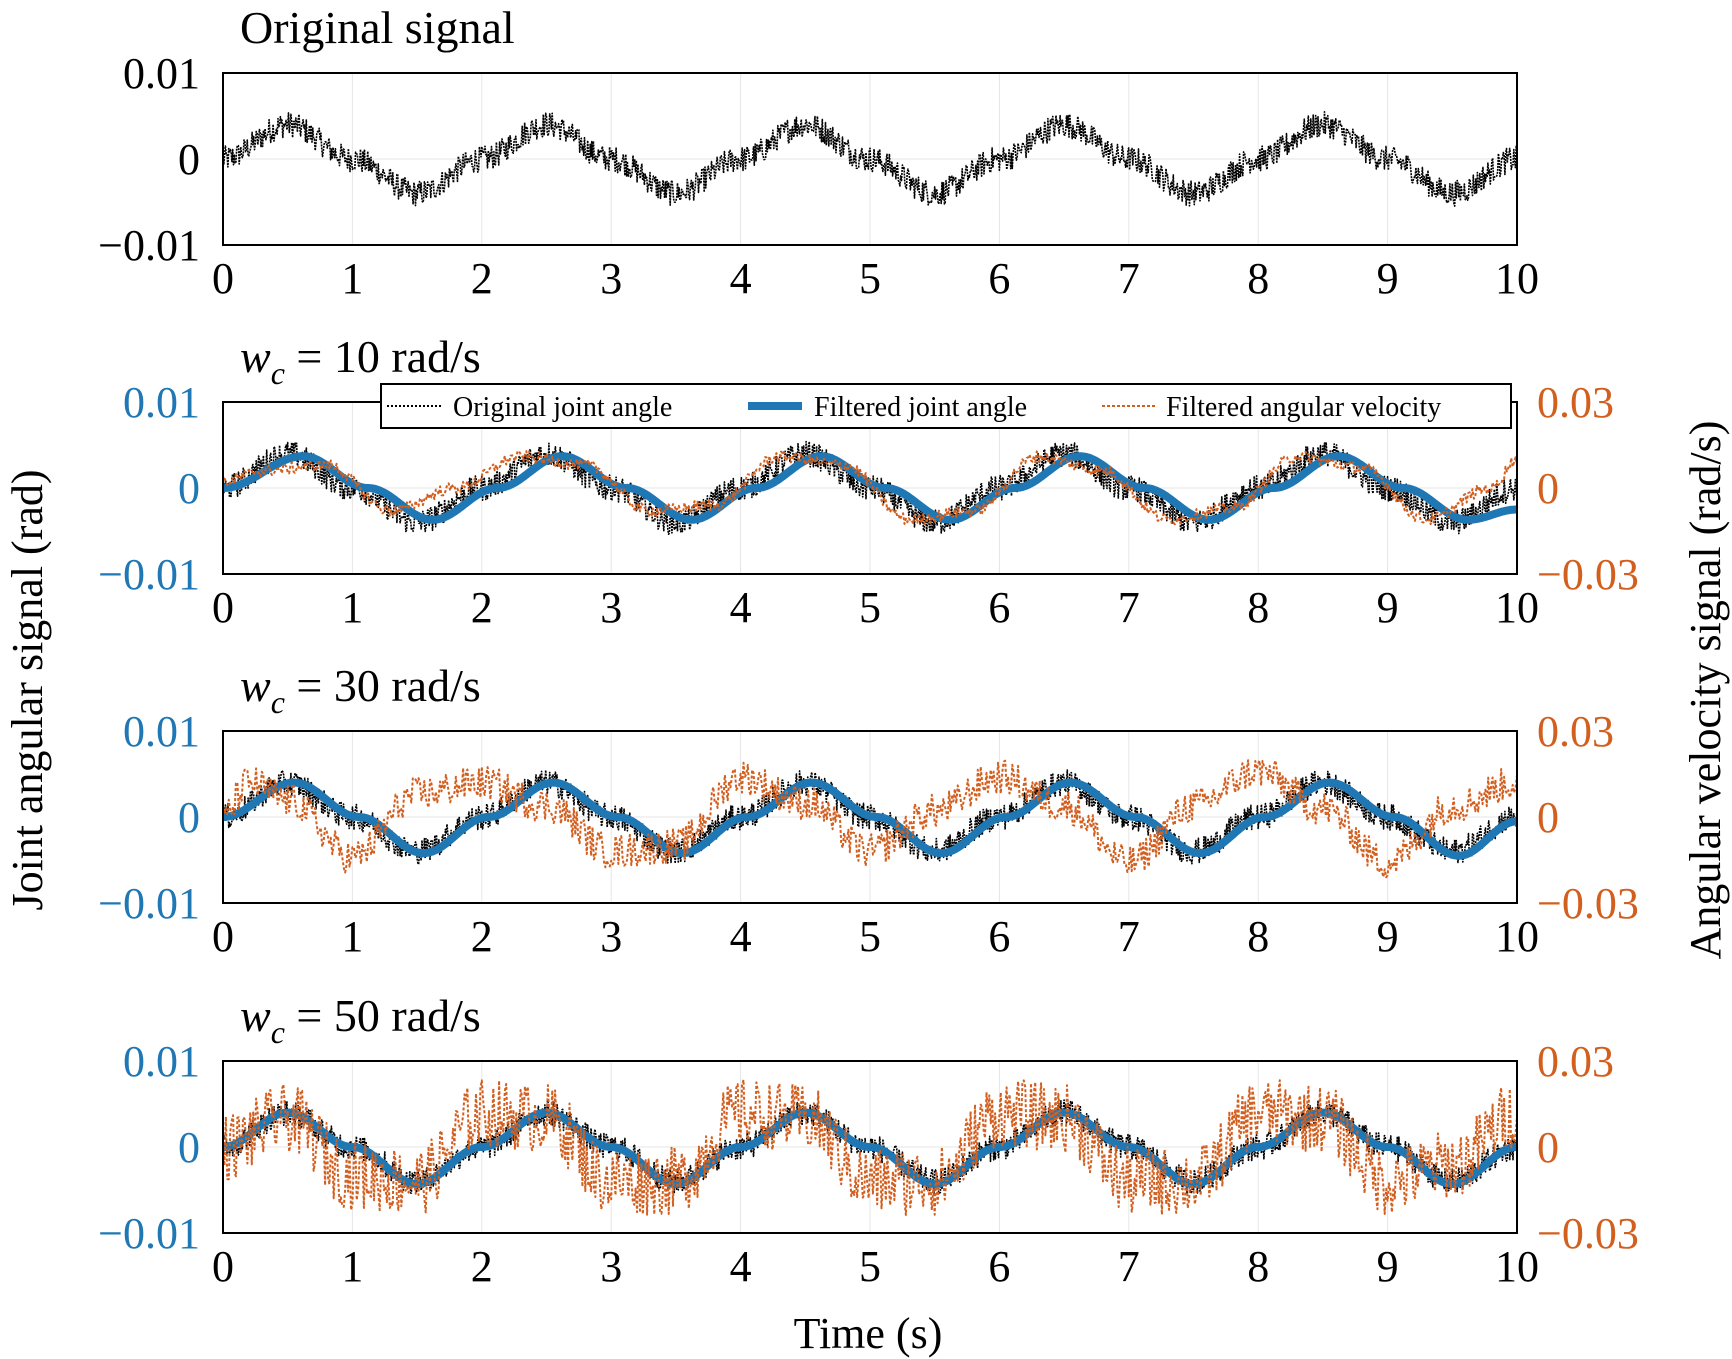 This screenshot has height=1359, width=1732. What do you see at coordinates (27, 689) in the screenshot?
I see `ylabel-left: Joint angular signal (rad)` at bounding box center [27, 689].